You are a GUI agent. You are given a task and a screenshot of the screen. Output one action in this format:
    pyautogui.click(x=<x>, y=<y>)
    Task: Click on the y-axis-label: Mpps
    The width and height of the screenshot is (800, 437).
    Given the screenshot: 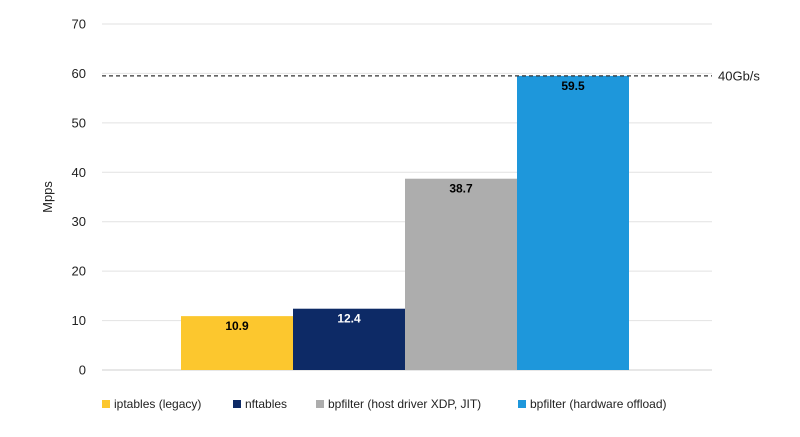 What is the action you would take?
    pyautogui.click(x=47, y=197)
    